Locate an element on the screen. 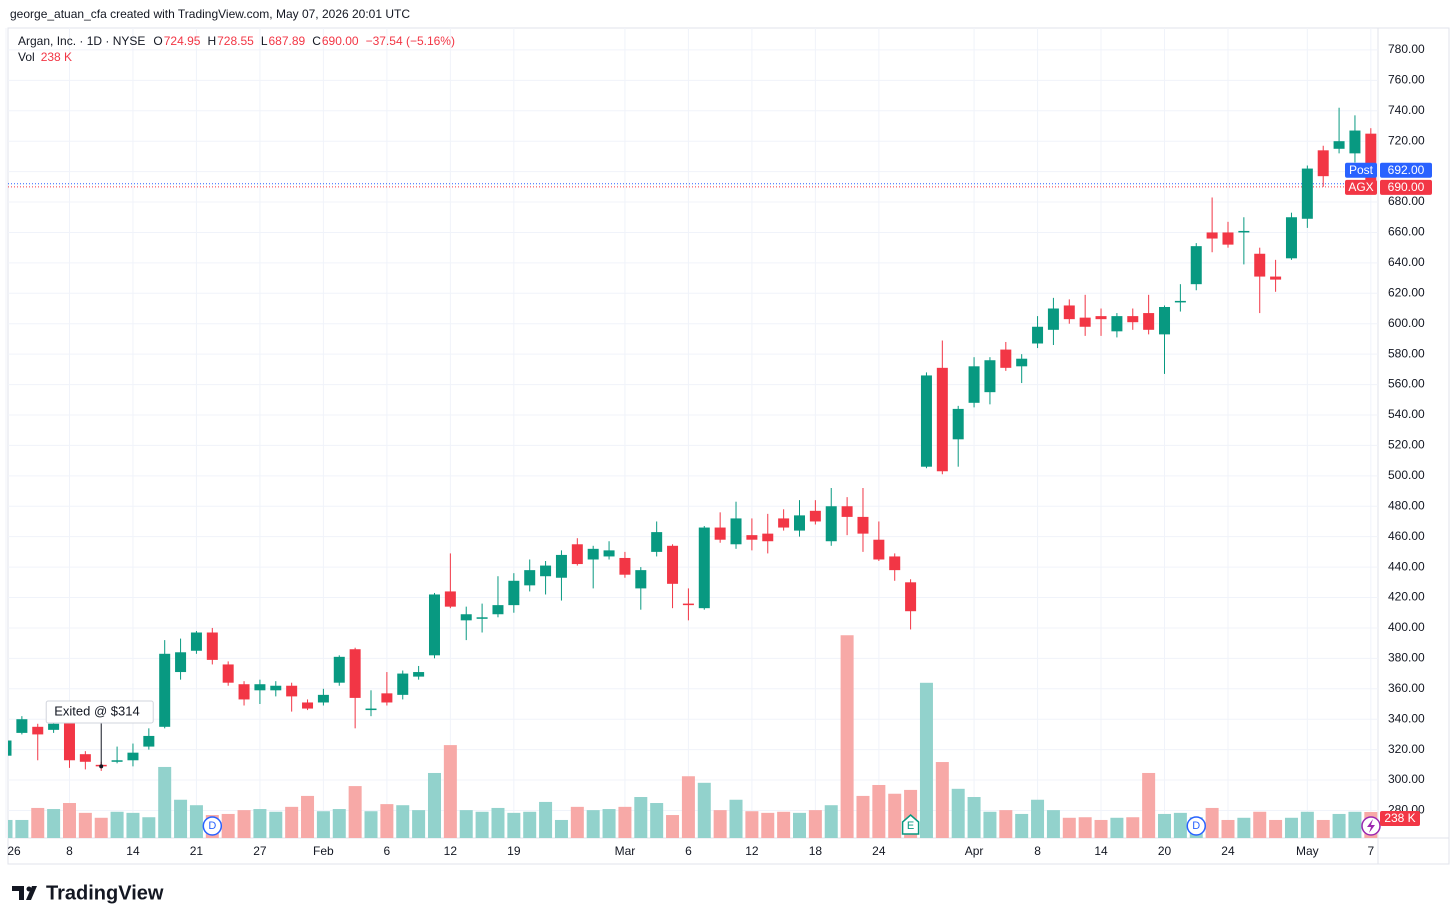  logo-dot is located at coordinates (29, 889).